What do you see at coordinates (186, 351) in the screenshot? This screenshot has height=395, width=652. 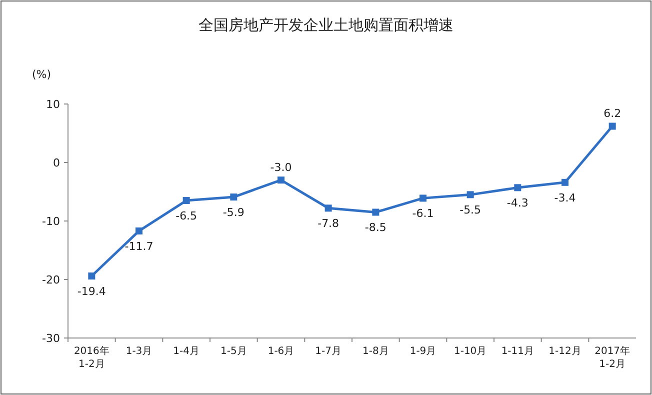 I see `x-tick-label: 1-4月` at bounding box center [186, 351].